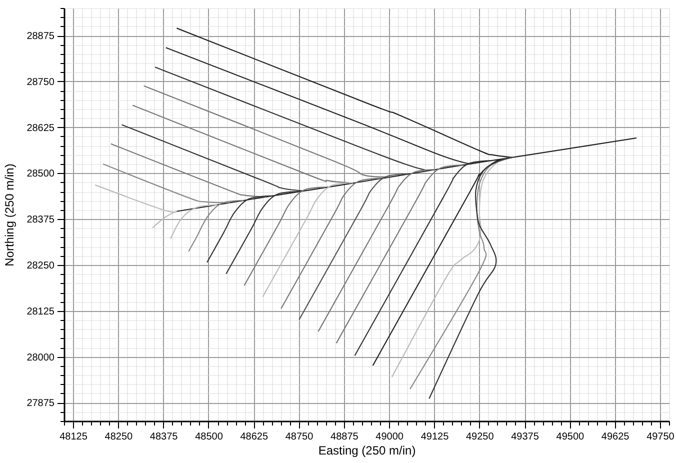 This screenshot has height=463, width=676. What do you see at coordinates (615, 437) in the screenshot?
I see `x-tick-label: 49625` at bounding box center [615, 437].